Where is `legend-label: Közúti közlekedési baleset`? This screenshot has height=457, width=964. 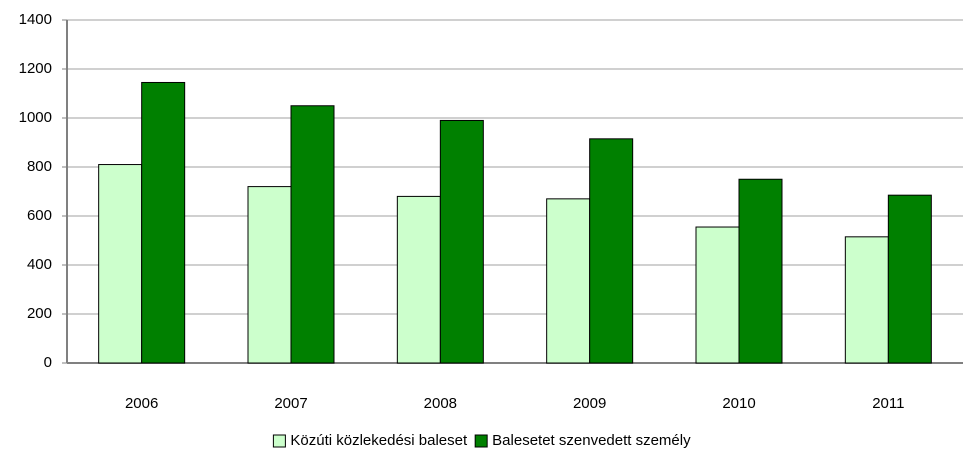
legend-label: Közúti közlekedési baleset is located at coordinates (379, 440).